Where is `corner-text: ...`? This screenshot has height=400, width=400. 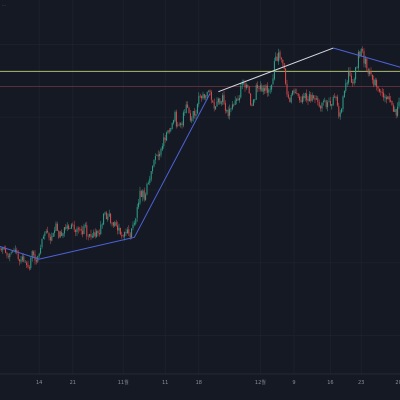 corner-text: ... is located at coordinates (4, 4).